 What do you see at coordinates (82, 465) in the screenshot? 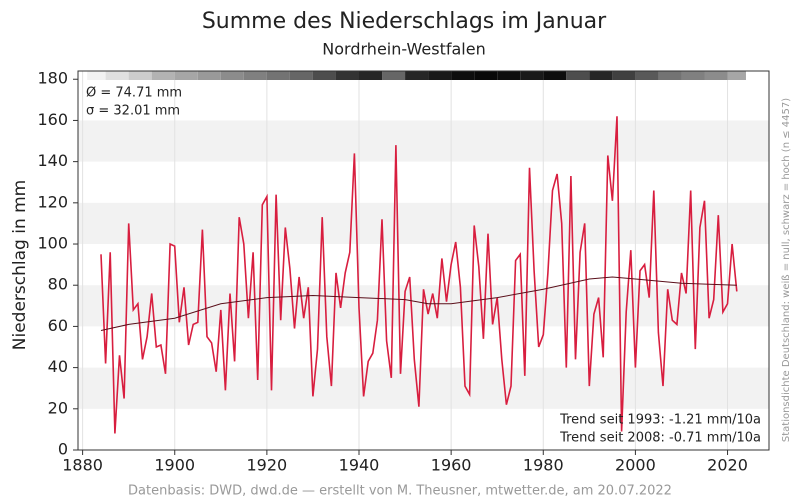
I see `x-tick-label: 1880` at bounding box center [82, 465].